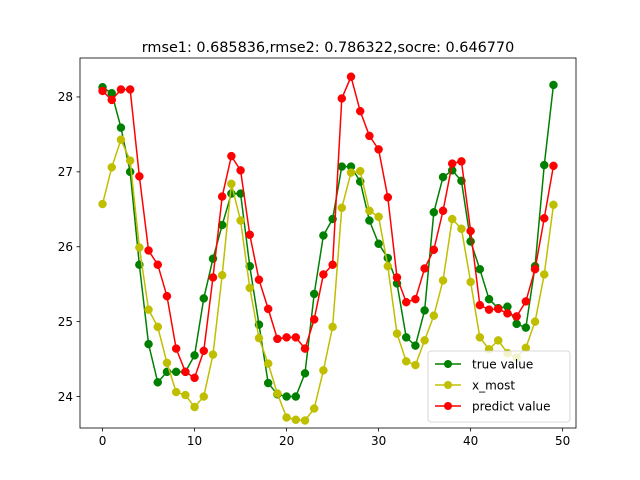 The height and width of the screenshot is (480, 640). I want to click on y-tick-label: 28, so click(65, 97).